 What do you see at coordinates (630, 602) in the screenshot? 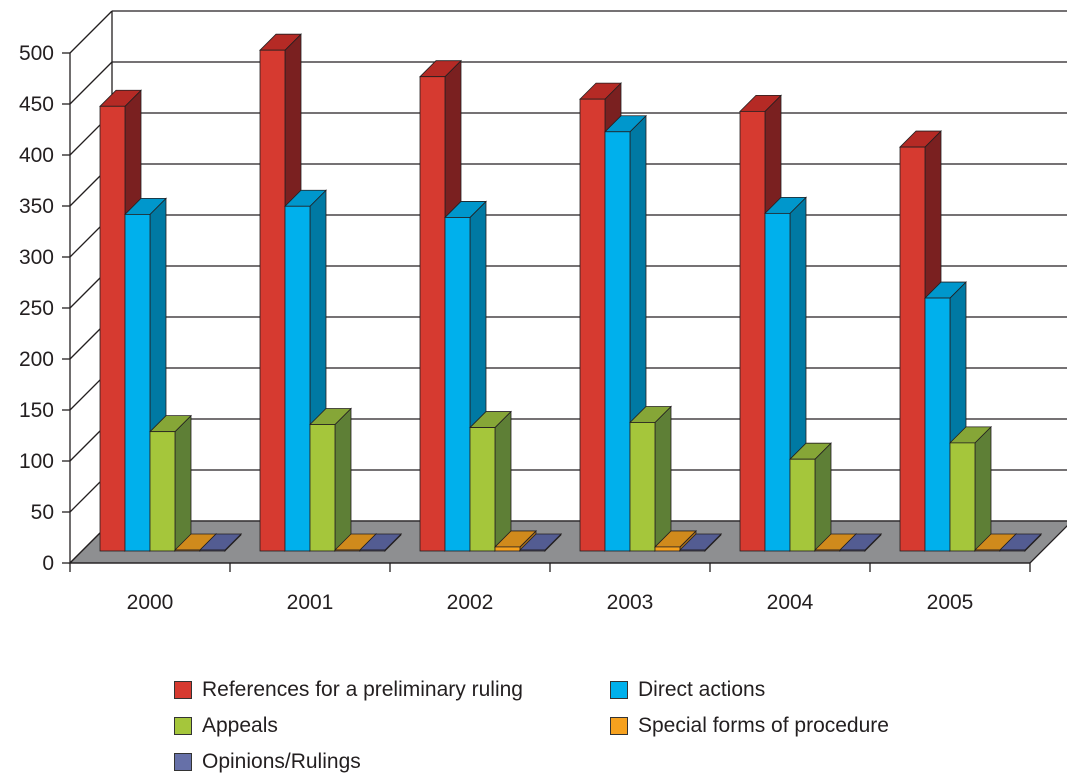
I see `x-tick-label: 2003` at bounding box center [630, 602].